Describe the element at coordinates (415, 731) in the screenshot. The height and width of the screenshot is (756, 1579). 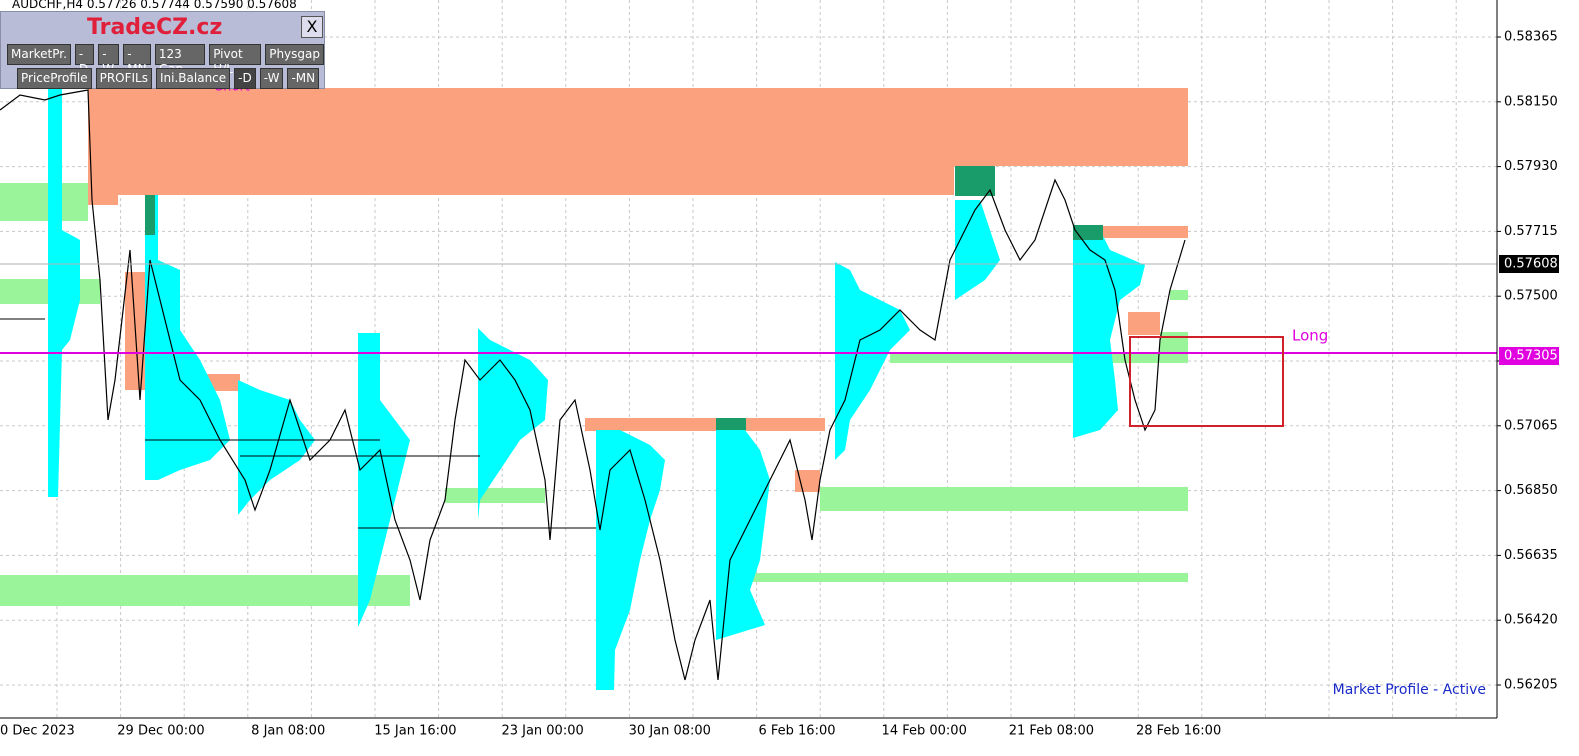
I see `time-label: 15 Jan 16:00` at that location.